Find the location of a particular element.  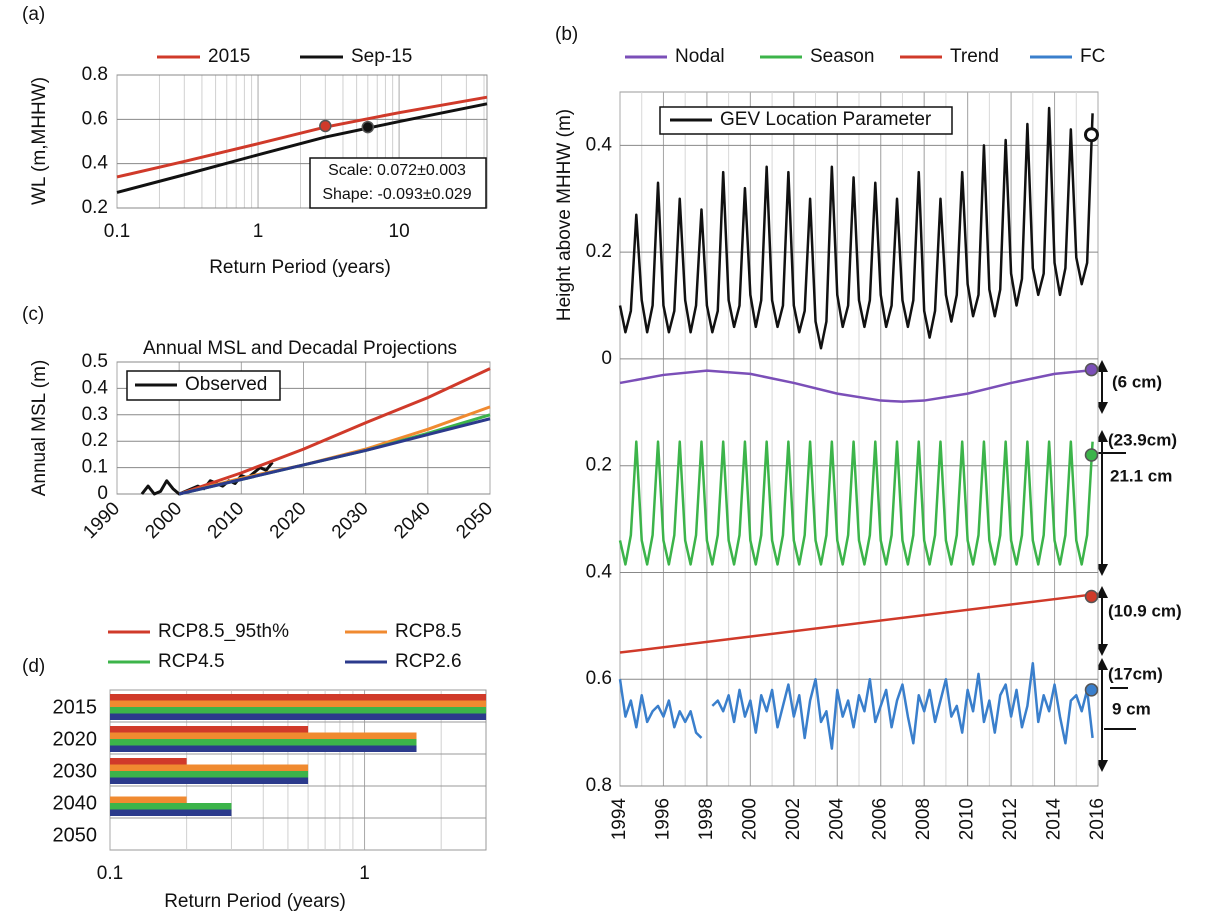

x-tick-label: 2030 is located at coordinates (350, 520).